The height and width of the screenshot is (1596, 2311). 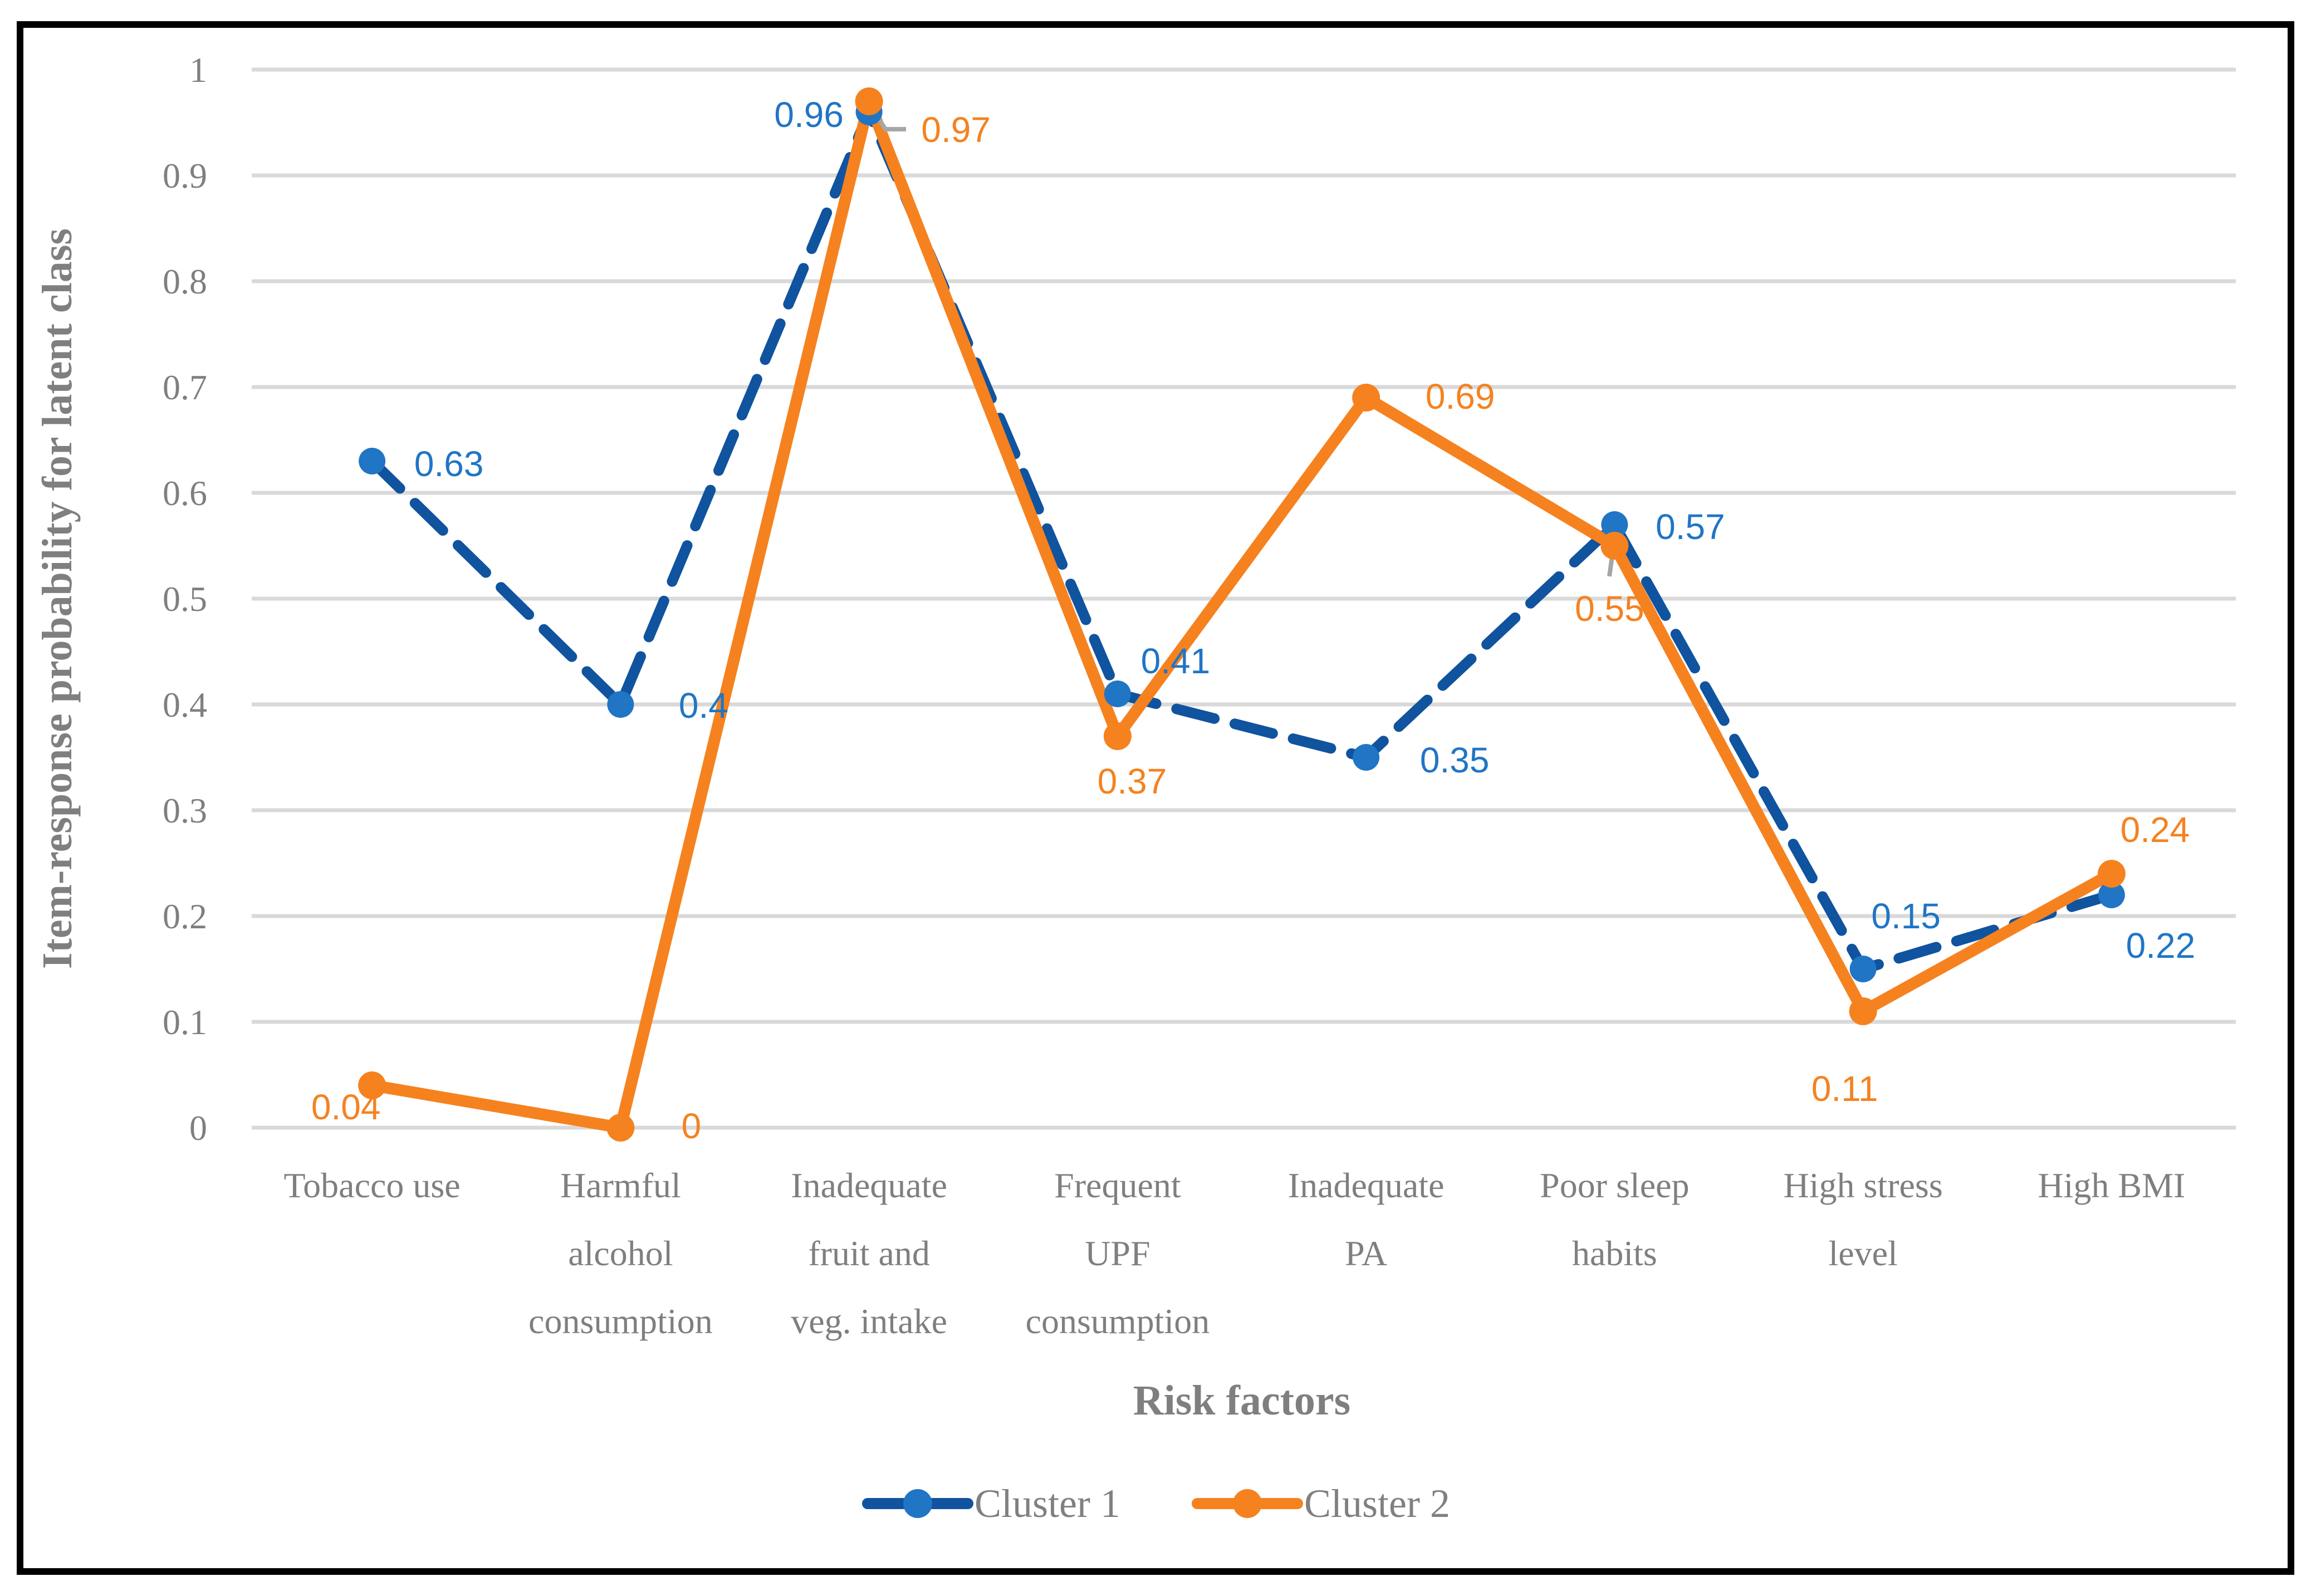 What do you see at coordinates (449, 464) in the screenshot?
I see `data-label: 0.63` at bounding box center [449, 464].